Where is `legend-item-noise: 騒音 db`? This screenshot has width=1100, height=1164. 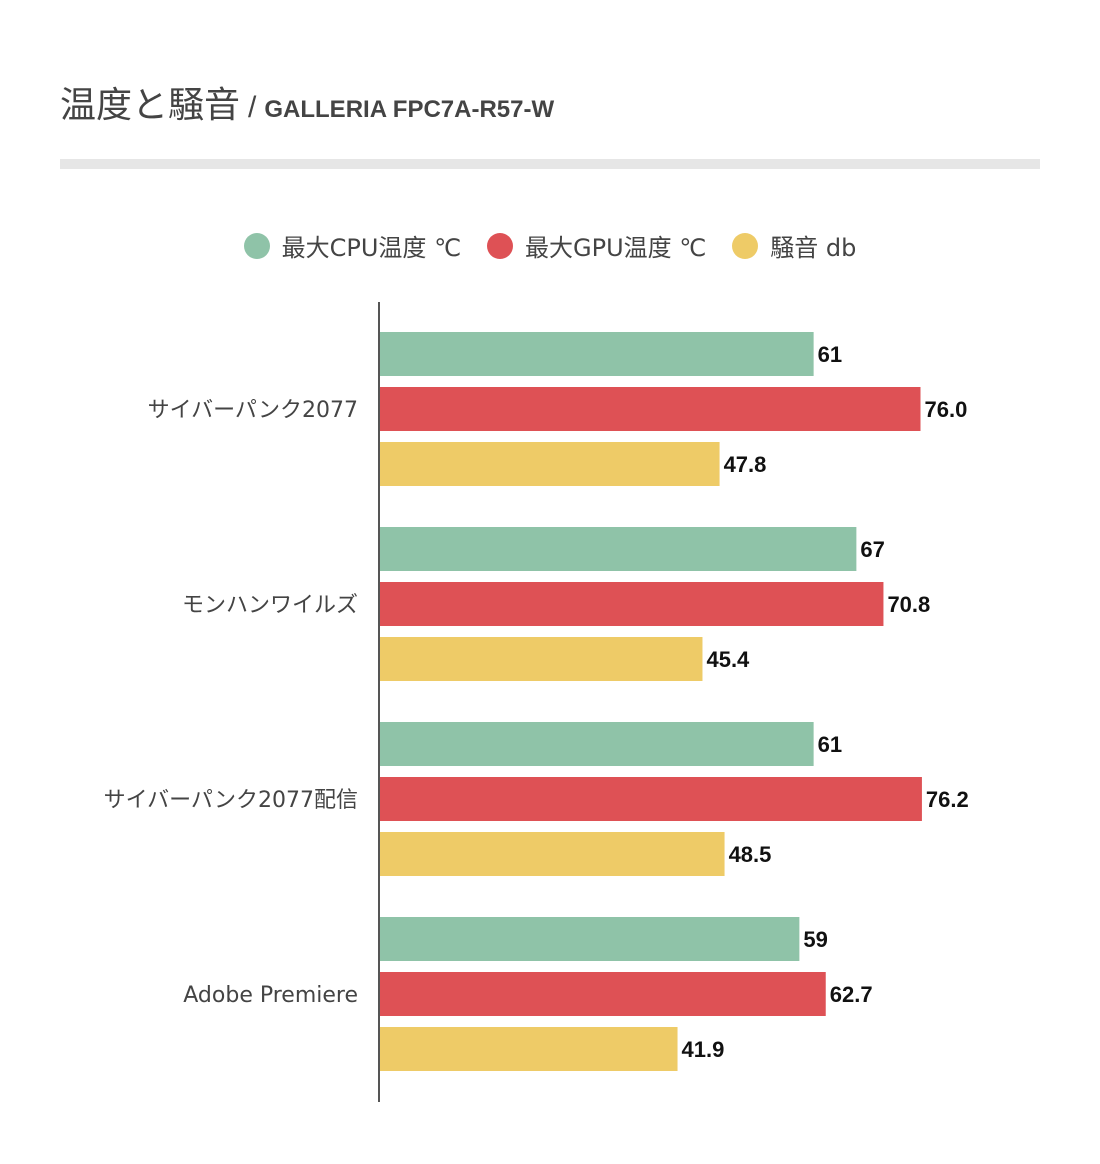 legend-item-noise: 騒音 db is located at coordinates (794, 245).